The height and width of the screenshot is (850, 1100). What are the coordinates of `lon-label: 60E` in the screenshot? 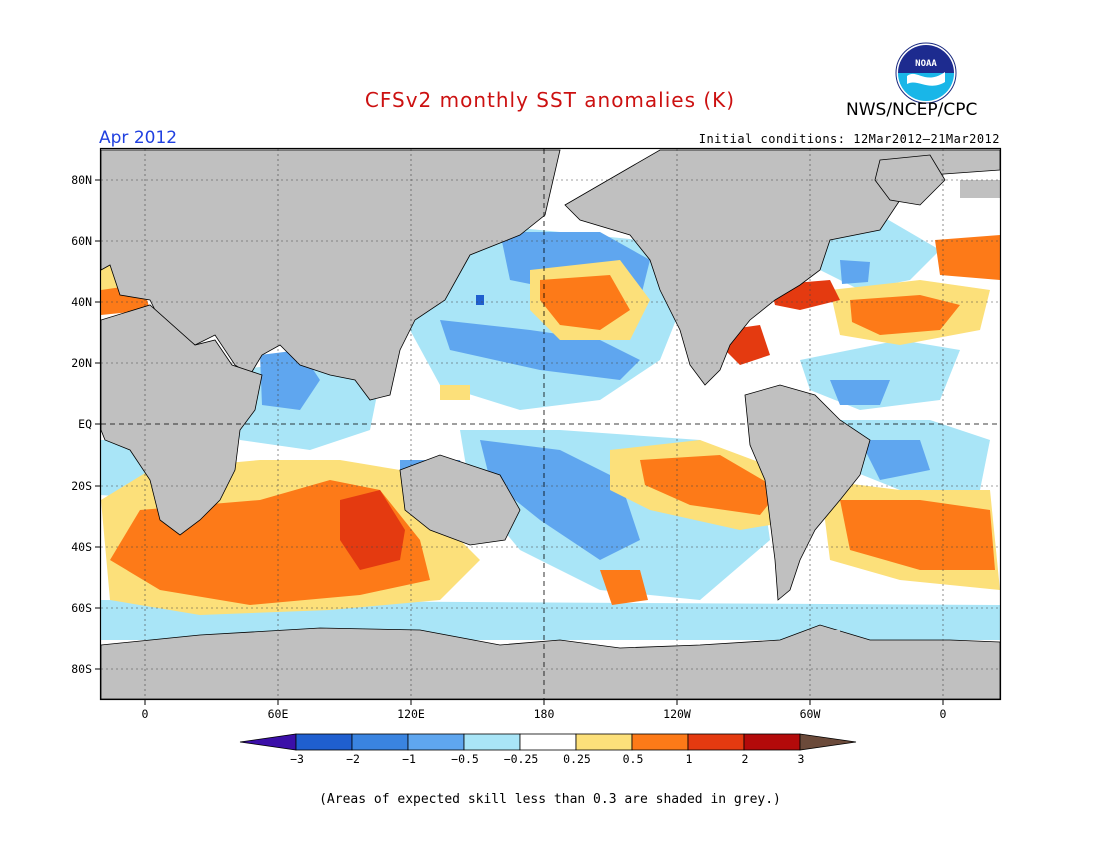 It's located at (278, 714).